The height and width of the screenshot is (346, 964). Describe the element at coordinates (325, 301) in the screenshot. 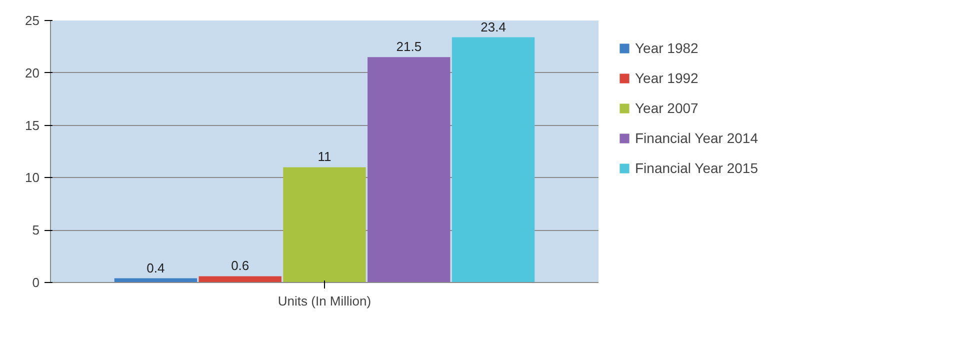

I see `x-tick-label: Units (In Million)` at that location.